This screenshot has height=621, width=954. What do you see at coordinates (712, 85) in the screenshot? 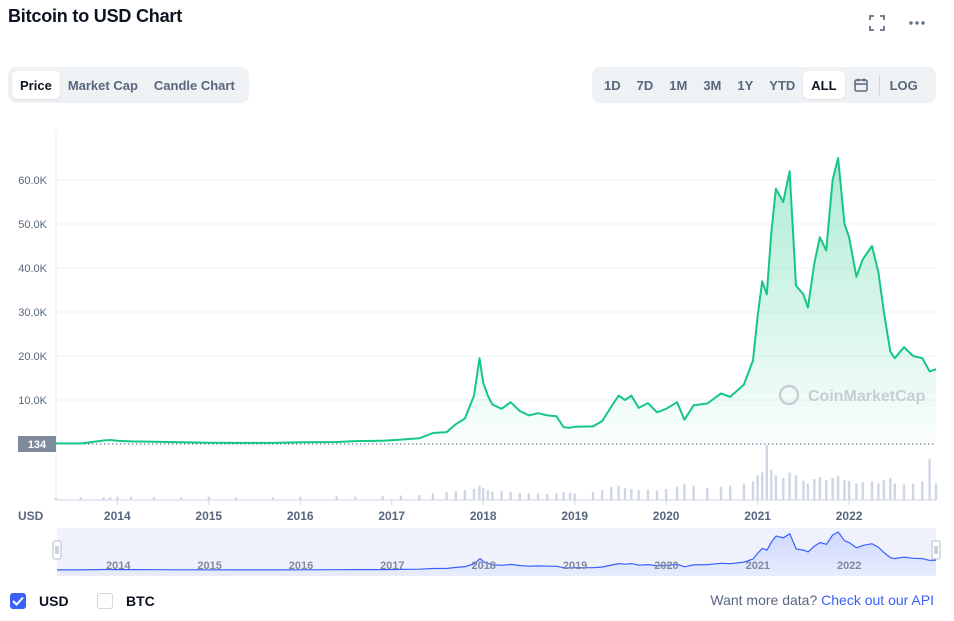
I see `range-3m: 3M` at bounding box center [712, 85].